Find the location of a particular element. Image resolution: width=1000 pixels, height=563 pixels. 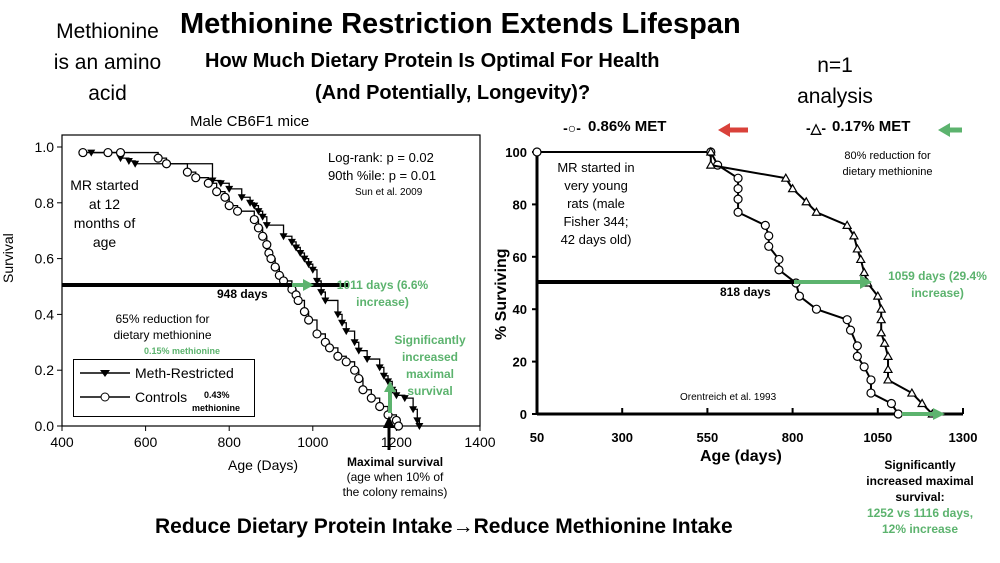

note-line: dietary methionine is located at coordinates (162, 335).